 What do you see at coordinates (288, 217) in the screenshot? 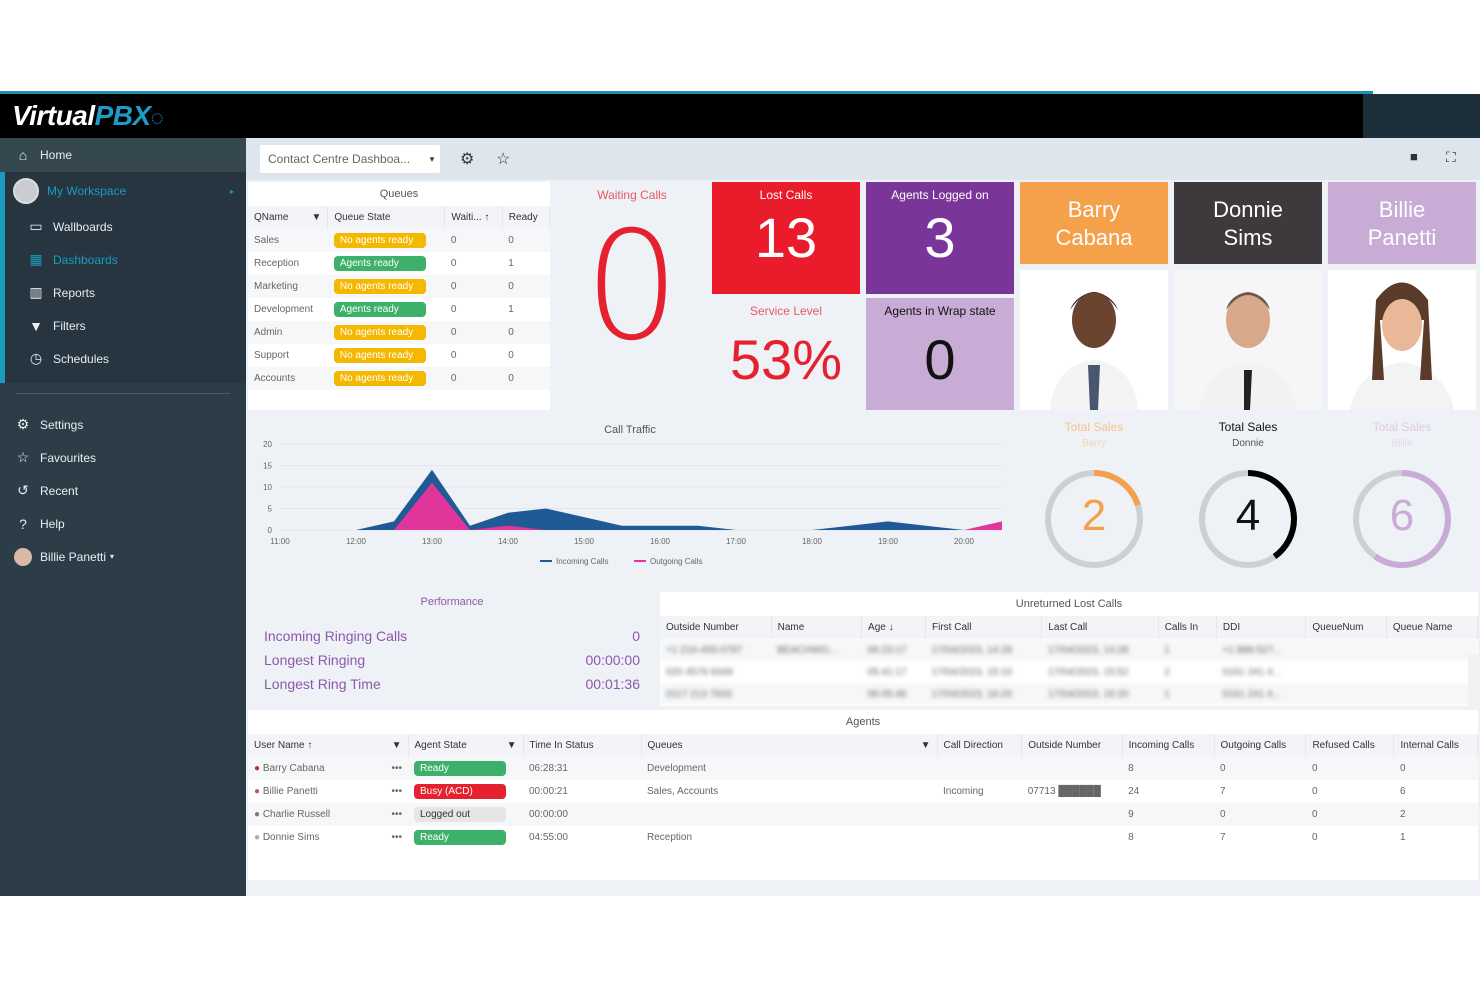
I see `col-qname: QName ▼` at bounding box center [288, 217].